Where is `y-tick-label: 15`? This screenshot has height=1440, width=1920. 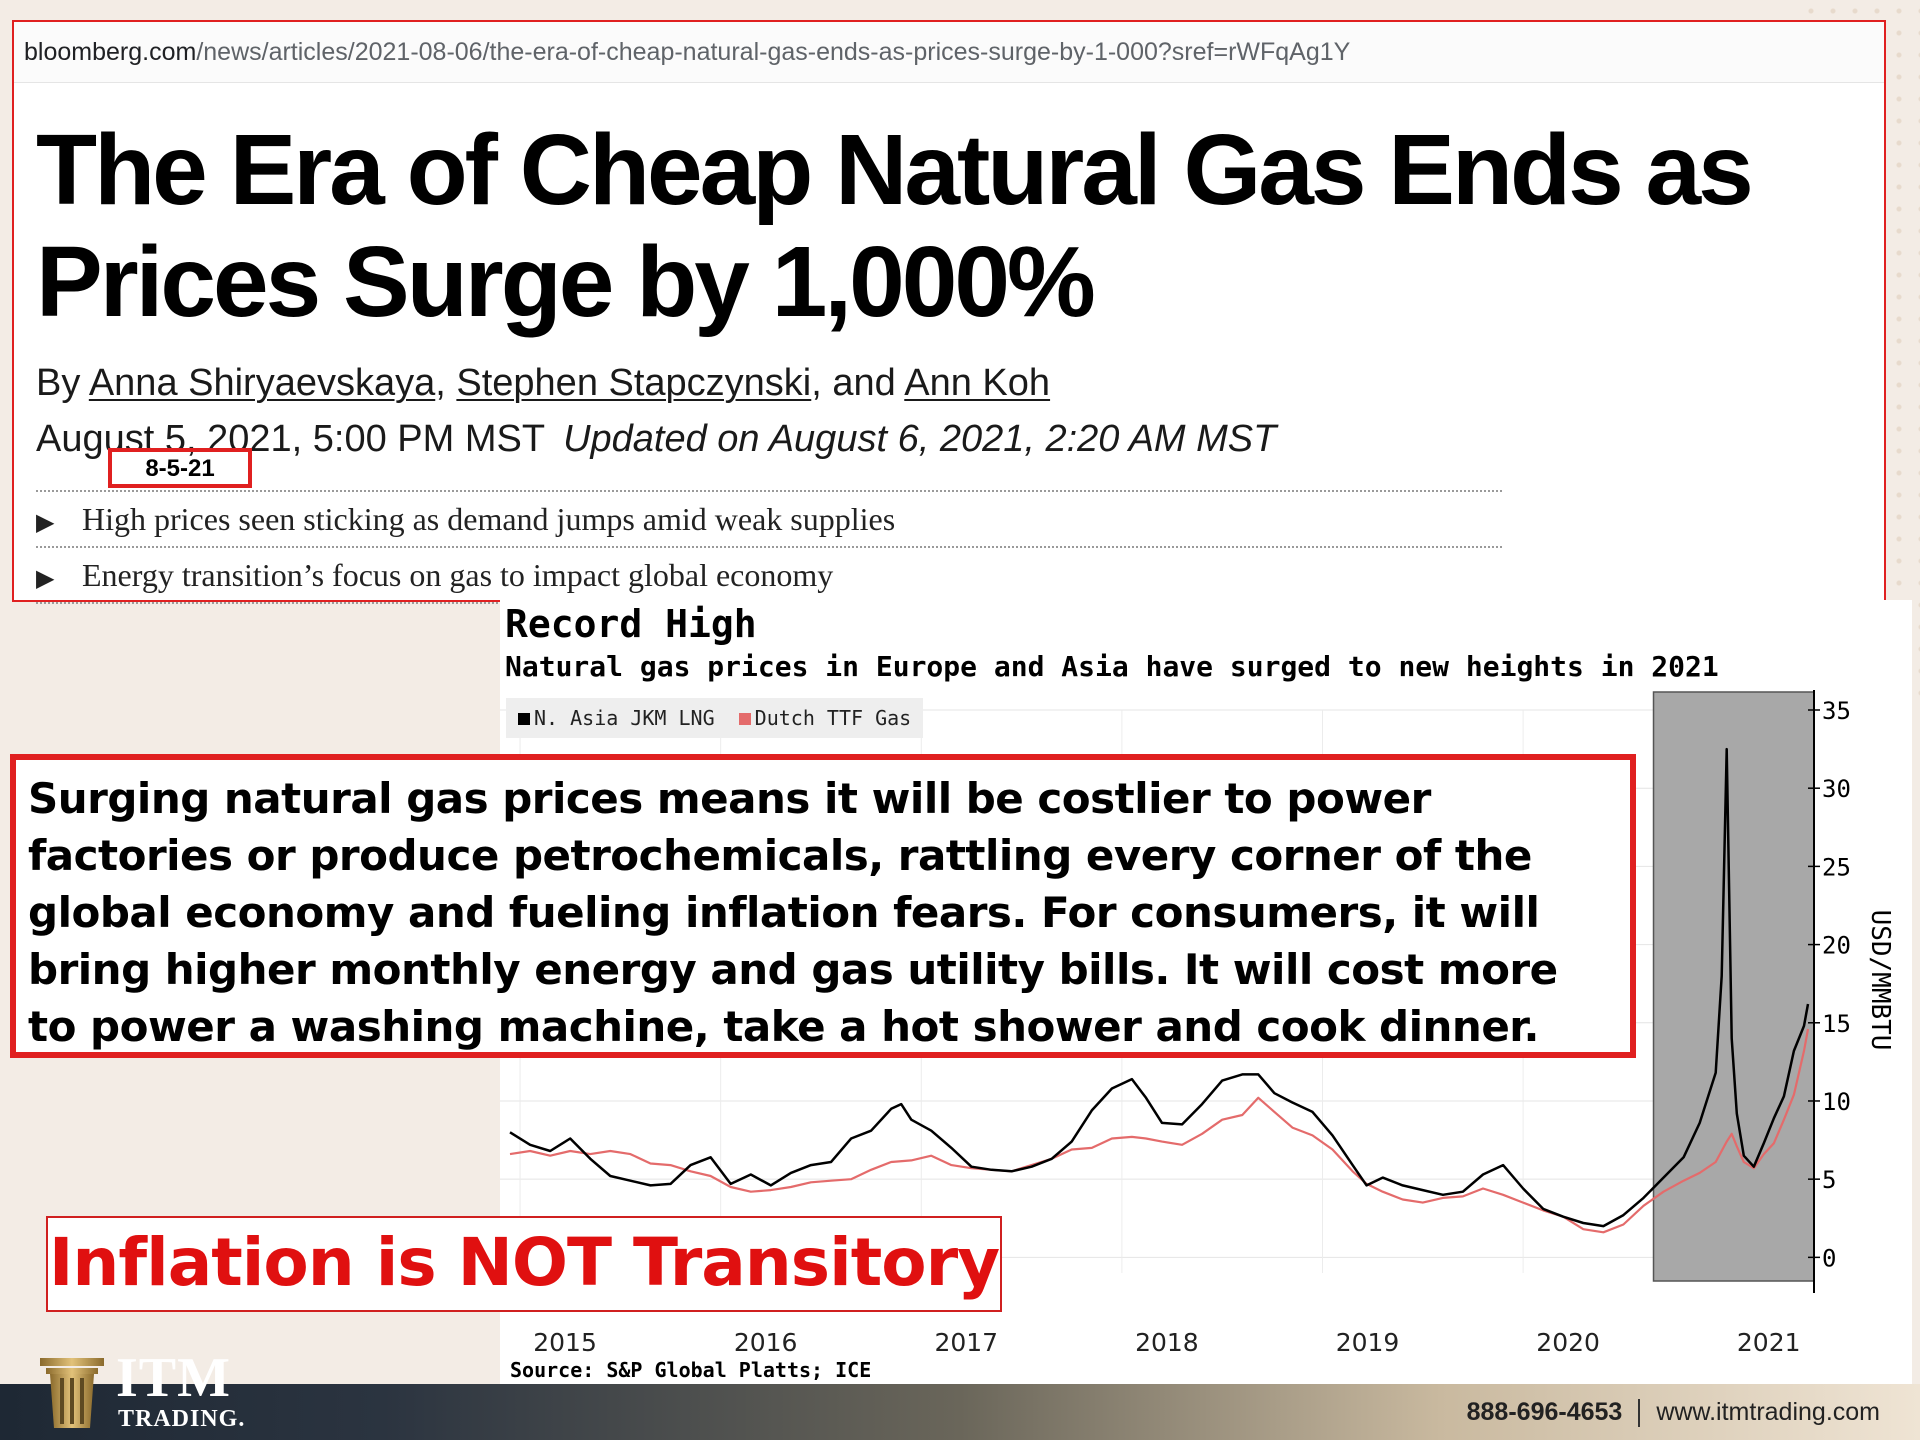 y-tick-label: 15 is located at coordinates (1836, 1024).